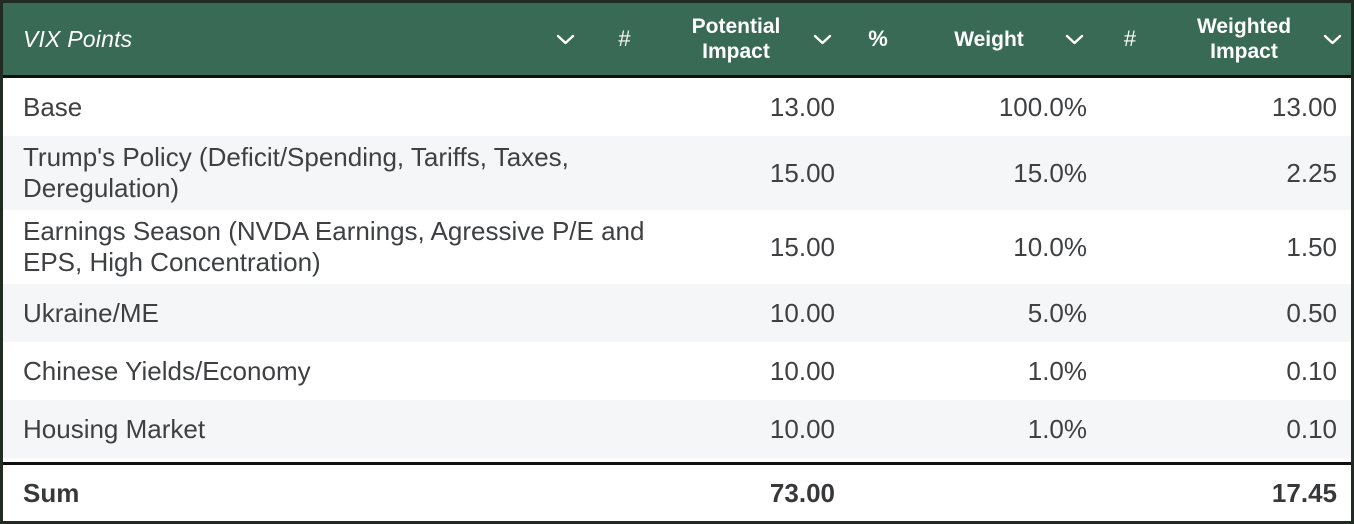 This screenshot has width=1354, height=524. What do you see at coordinates (677, 313) in the screenshot?
I see `table-row: Ukraine/ME 10.00 5.0% 0.50` at bounding box center [677, 313].